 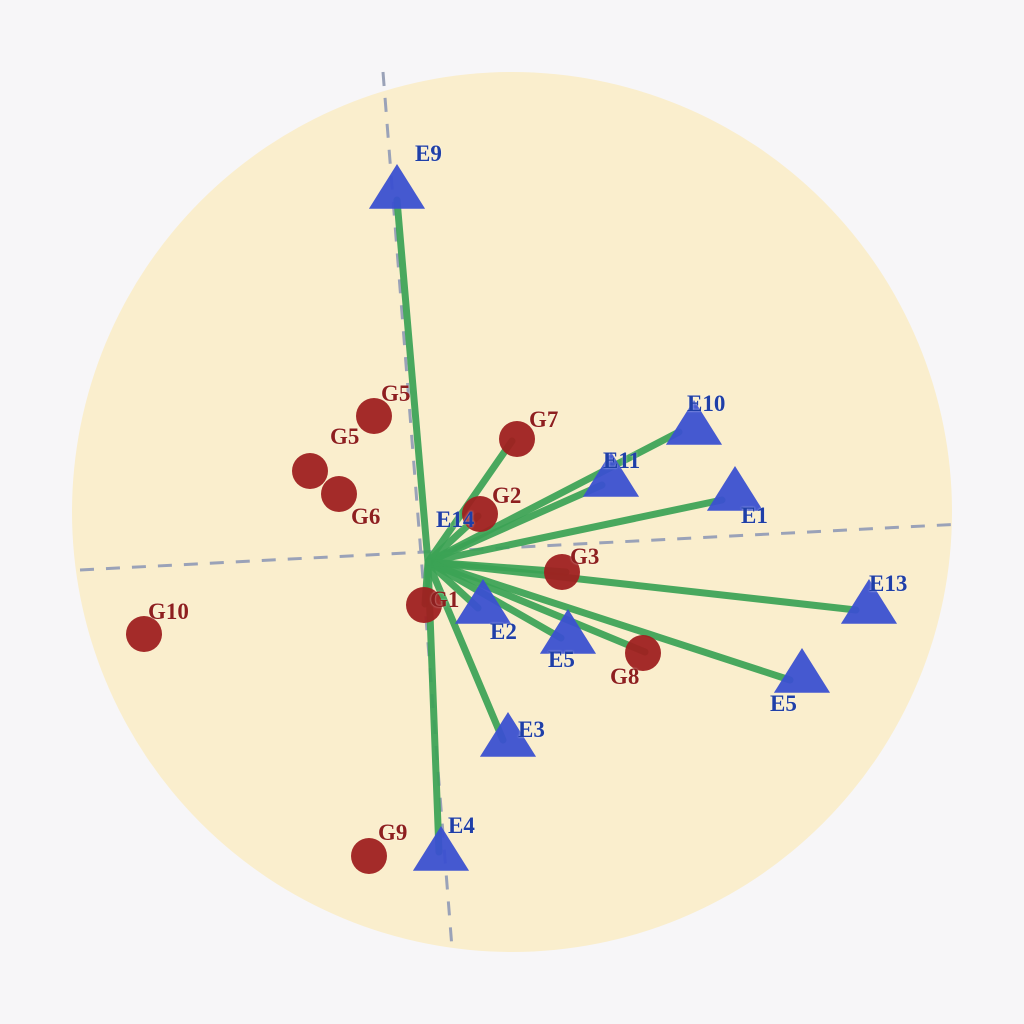 What do you see at coordinates (412, 381) in the screenshot?
I see `edge-hub-E9` at bounding box center [412, 381].